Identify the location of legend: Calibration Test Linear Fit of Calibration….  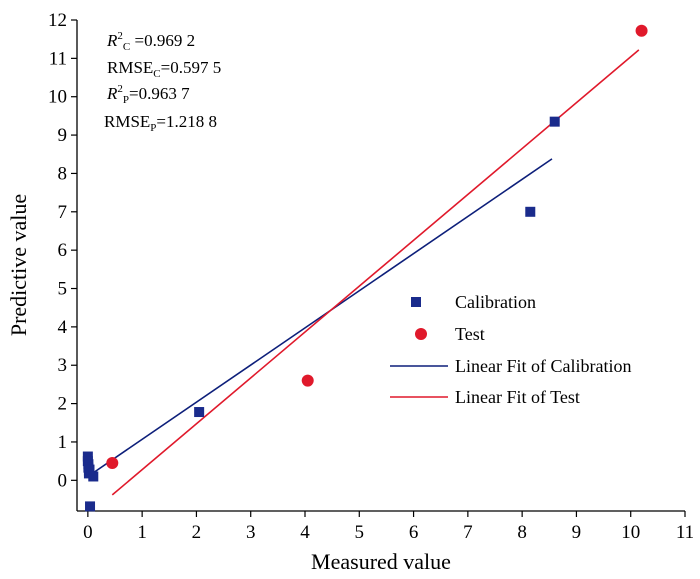
(510, 349).